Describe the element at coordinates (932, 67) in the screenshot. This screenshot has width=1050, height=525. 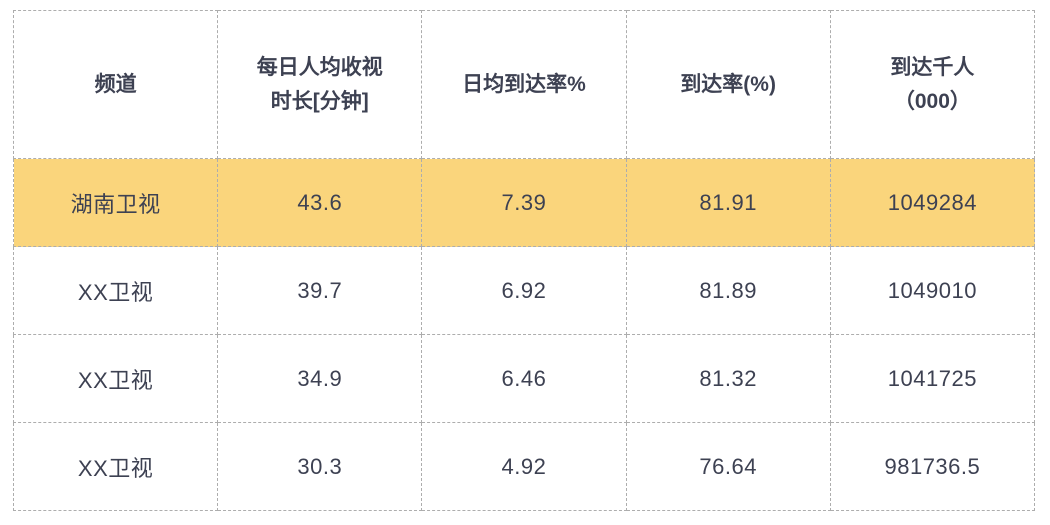
I see `header-text: 到达千人` at that location.